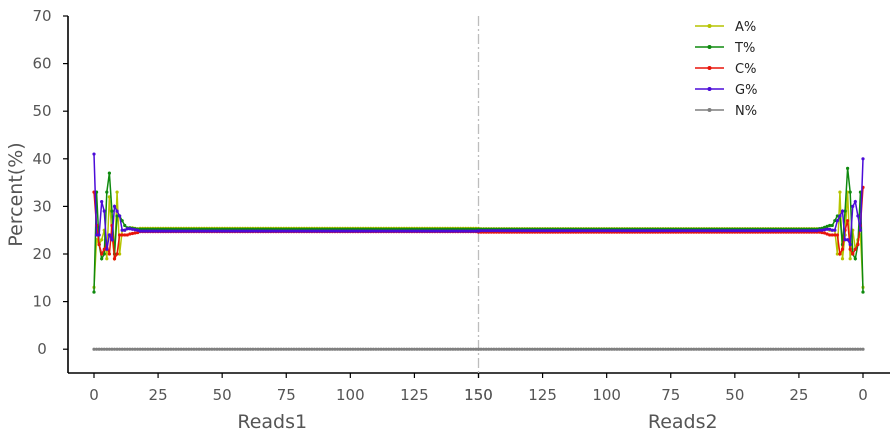  I want to click on x-tick-label-reads1: 0, so click(94, 395).